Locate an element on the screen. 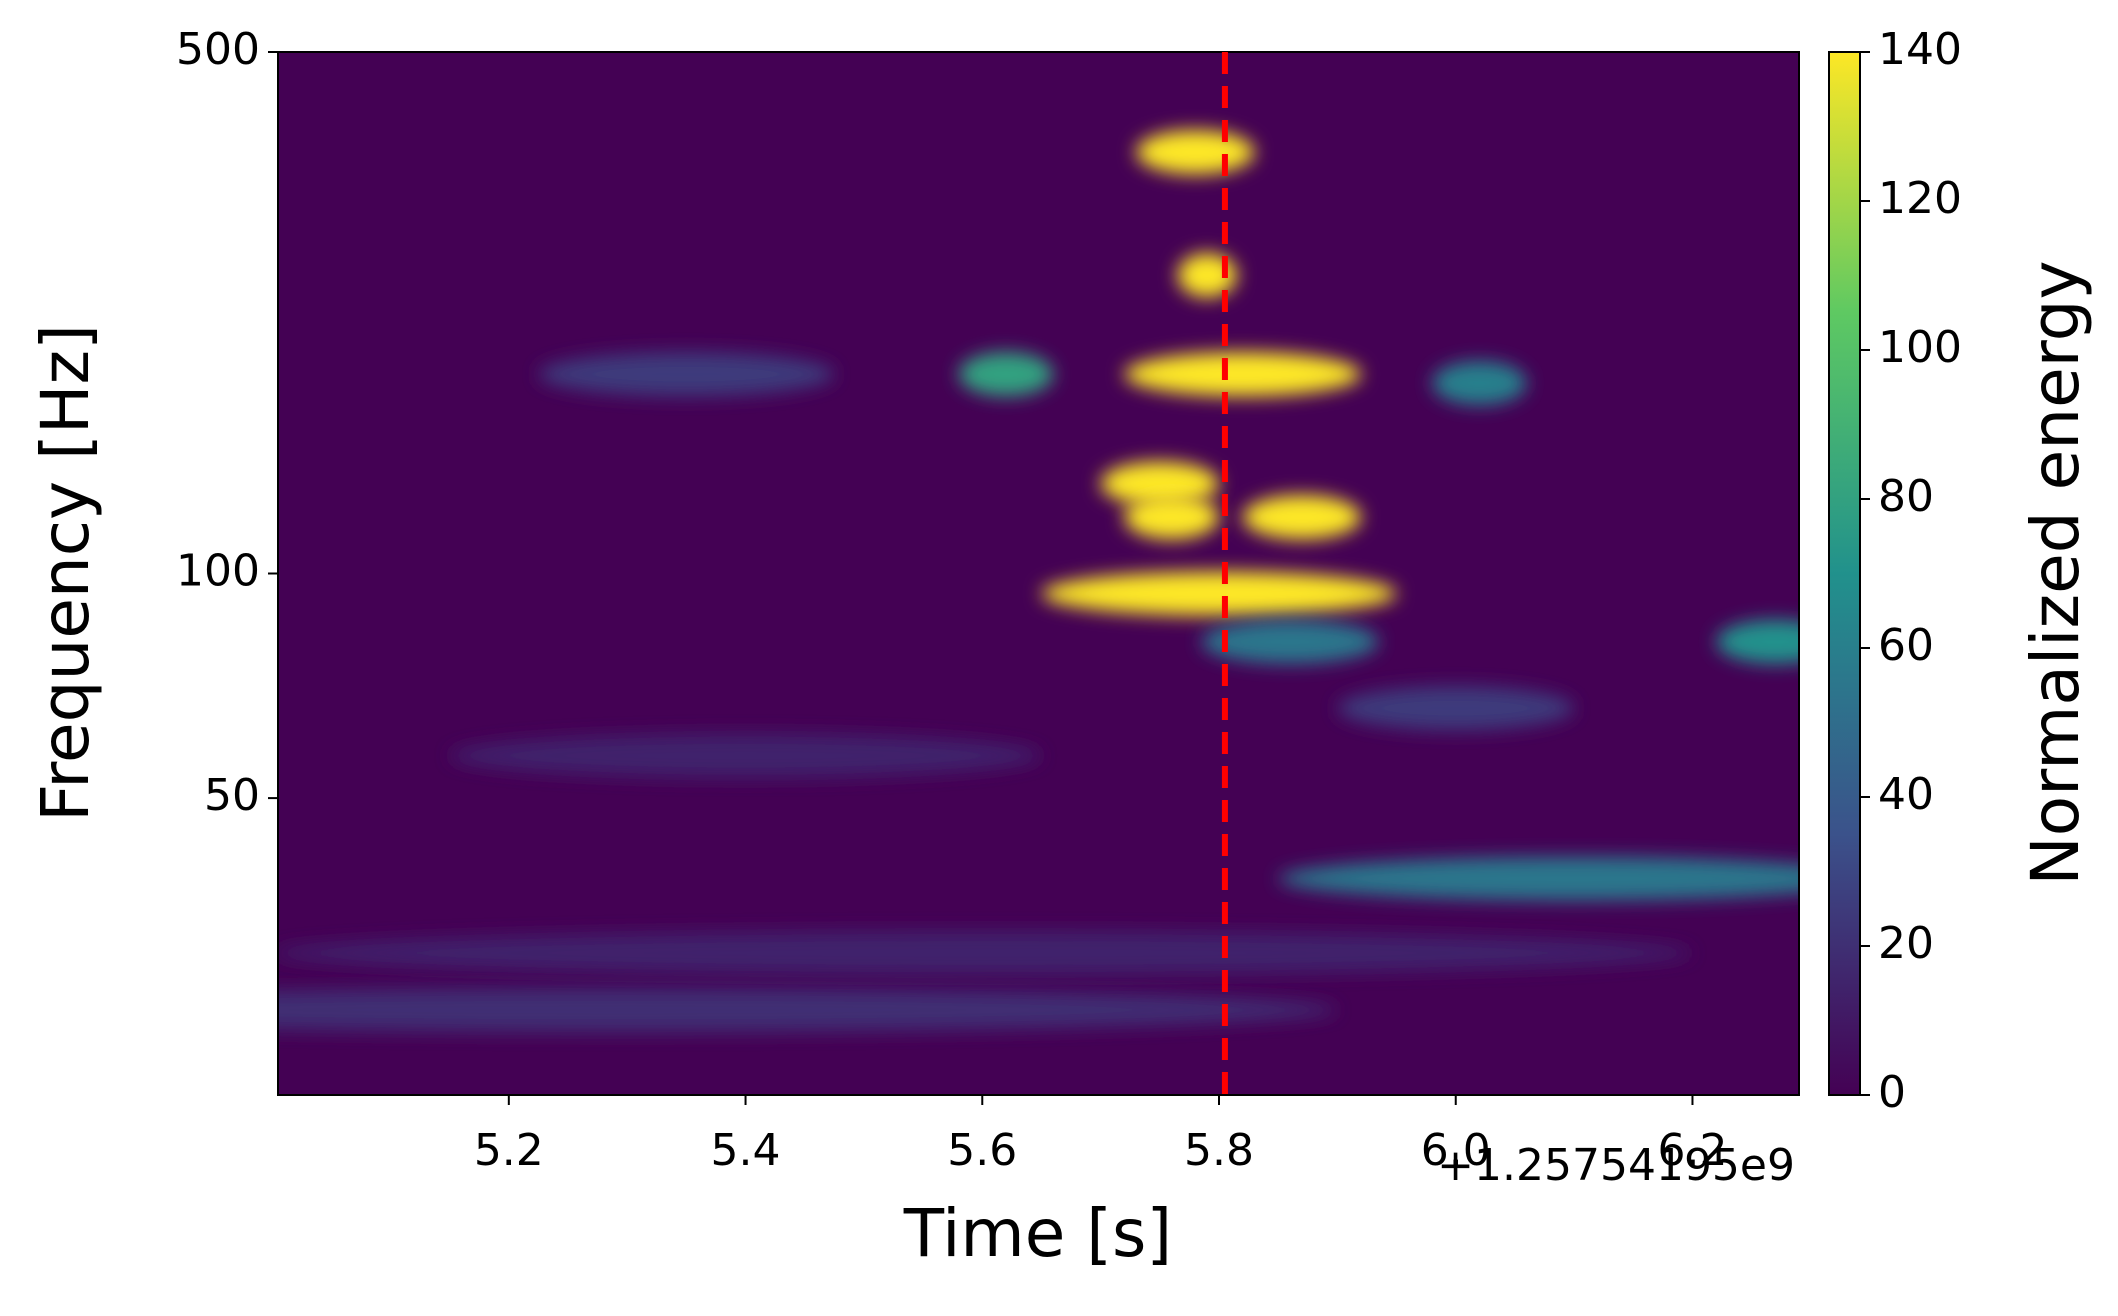 Image resolution: width=2118 pixels, height=1316 pixels. y-tick-label: 500 is located at coordinates (218, 49).